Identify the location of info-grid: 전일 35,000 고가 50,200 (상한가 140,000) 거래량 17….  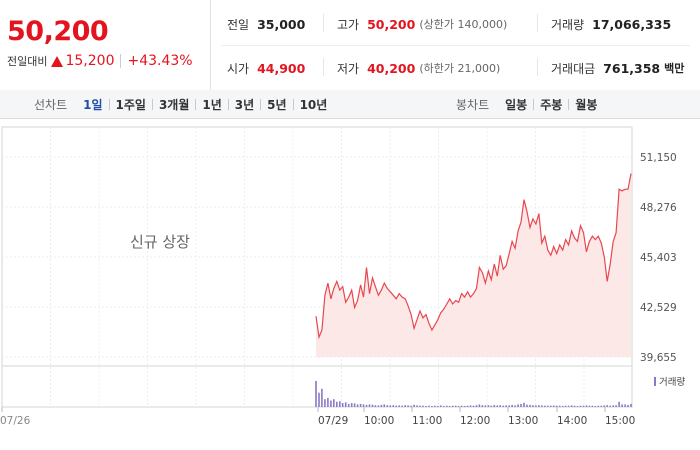
(455, 45).